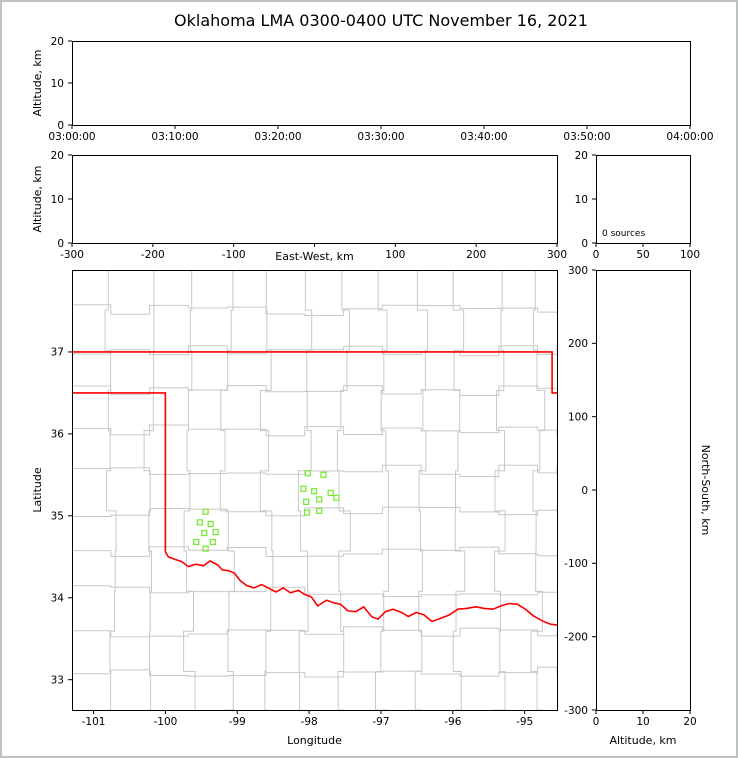  What do you see at coordinates (623, 234) in the screenshot?
I see `sources-count-annotation: 0 sources` at bounding box center [623, 234].